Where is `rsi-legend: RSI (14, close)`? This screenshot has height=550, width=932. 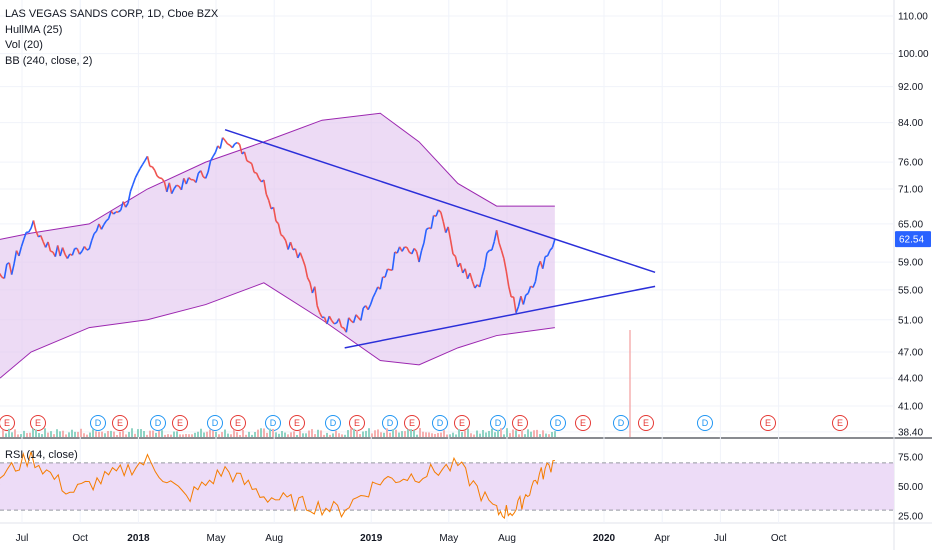
rsi-legend: RSI (14, close) is located at coordinates (41, 455).